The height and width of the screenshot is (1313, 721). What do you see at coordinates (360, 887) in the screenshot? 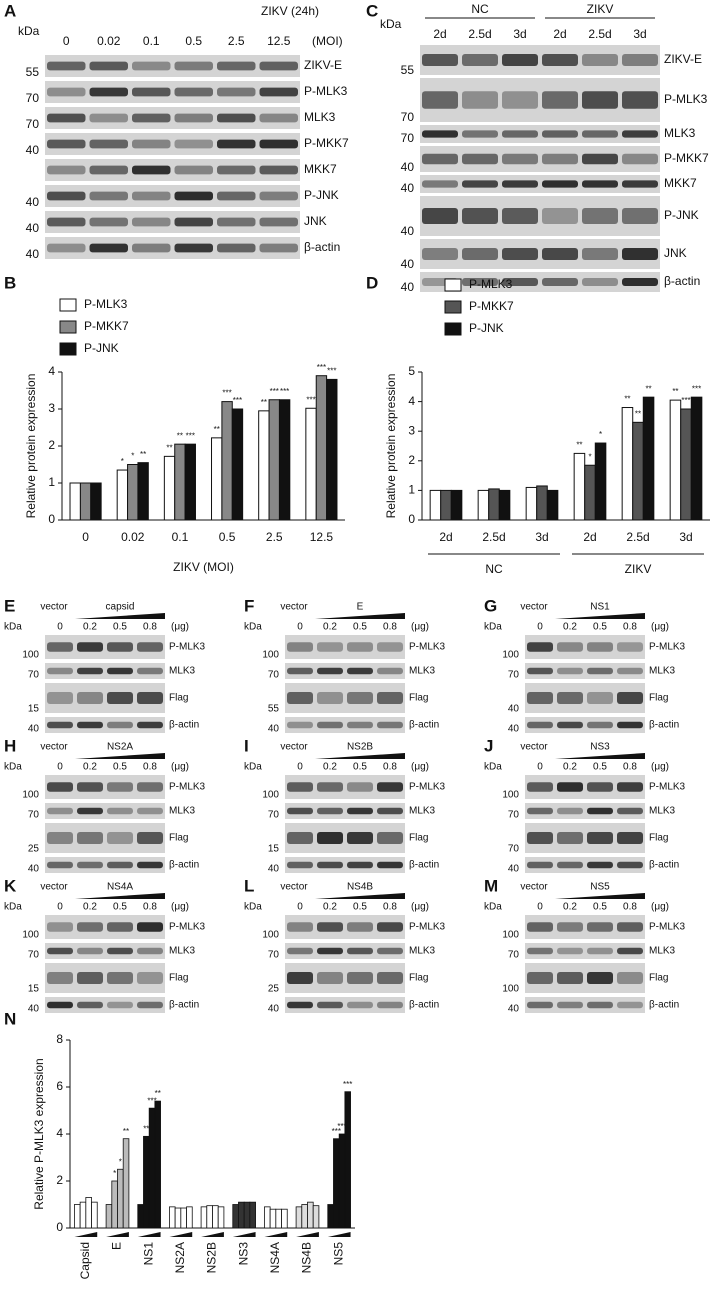
I see `construct-label: NS4B` at bounding box center [360, 887].